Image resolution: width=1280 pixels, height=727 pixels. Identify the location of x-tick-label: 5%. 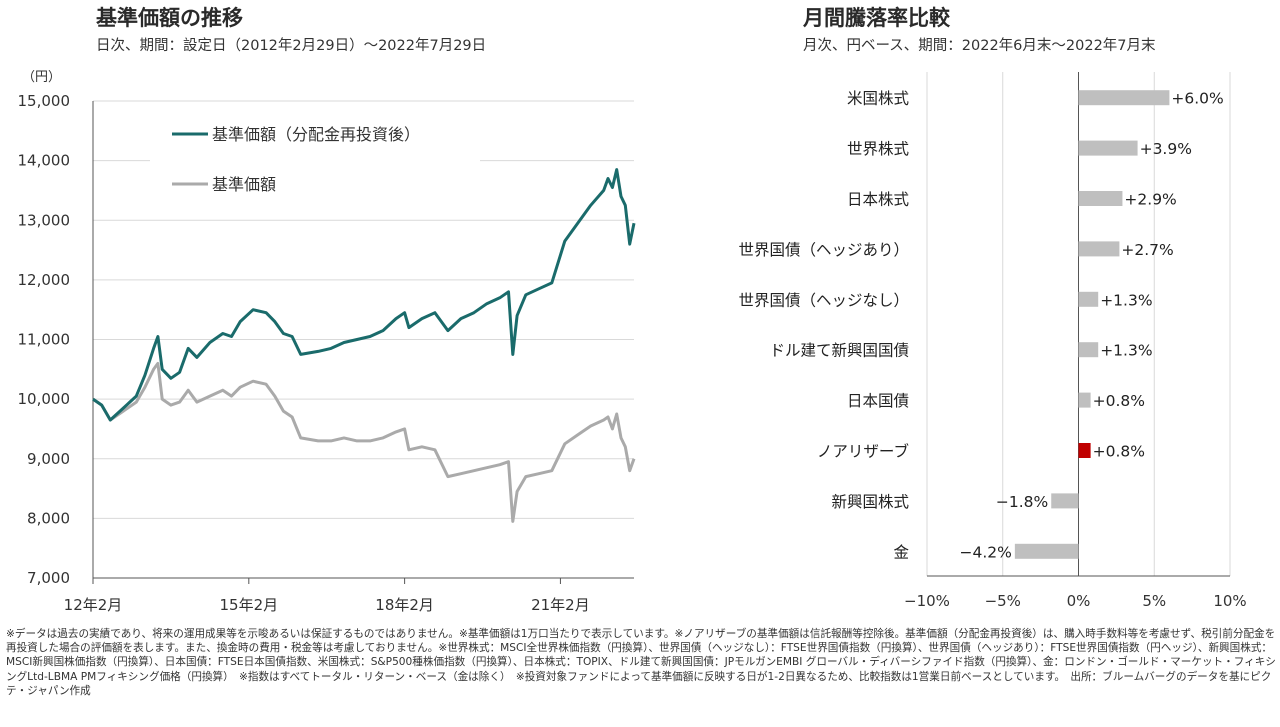
(1154, 601).